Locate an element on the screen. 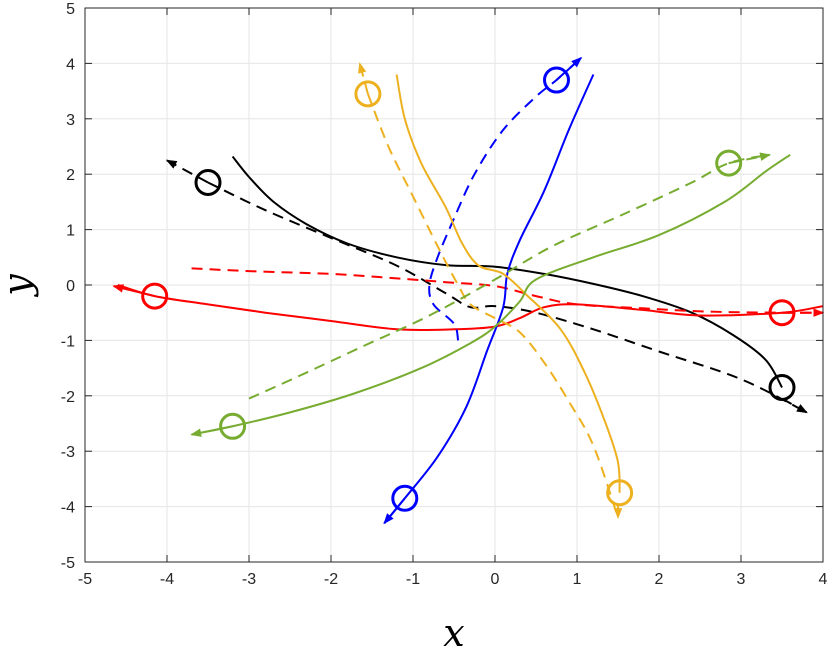 This screenshot has width=830, height=653. x-tick-label: 1 is located at coordinates (577, 579).